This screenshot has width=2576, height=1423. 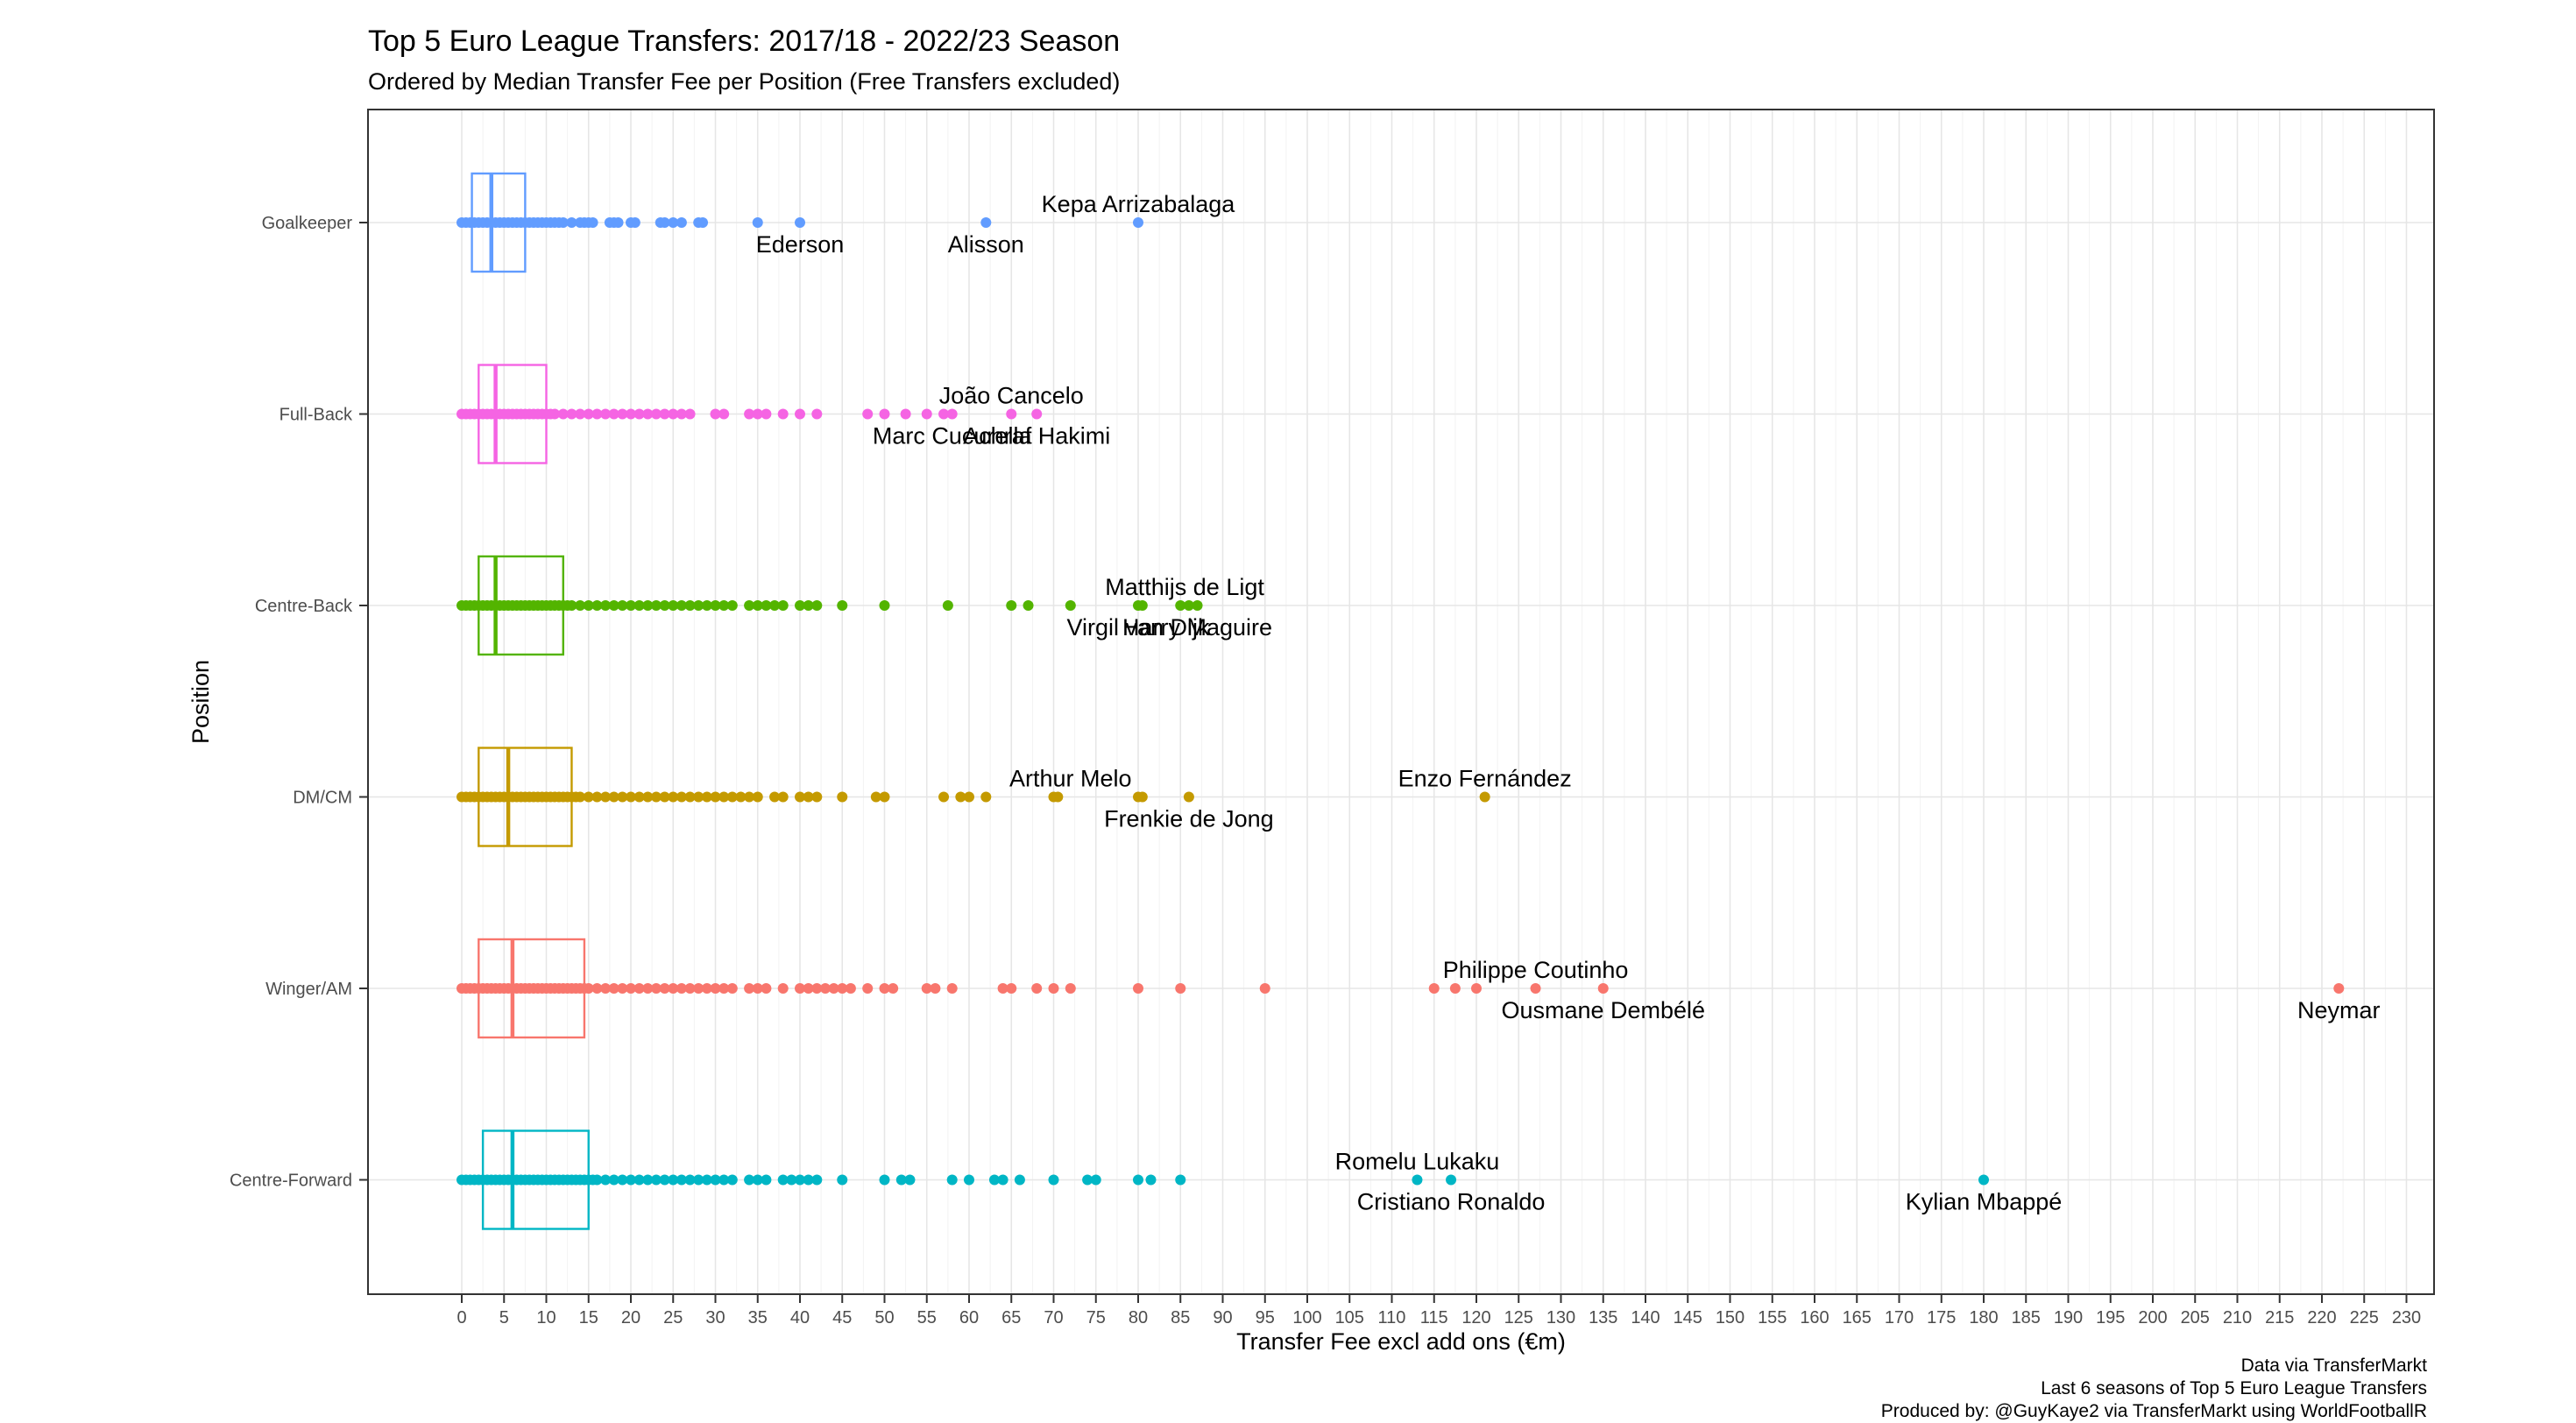 What do you see at coordinates (2152, 1317) in the screenshot?
I see `x-tick-label: 200` at bounding box center [2152, 1317].